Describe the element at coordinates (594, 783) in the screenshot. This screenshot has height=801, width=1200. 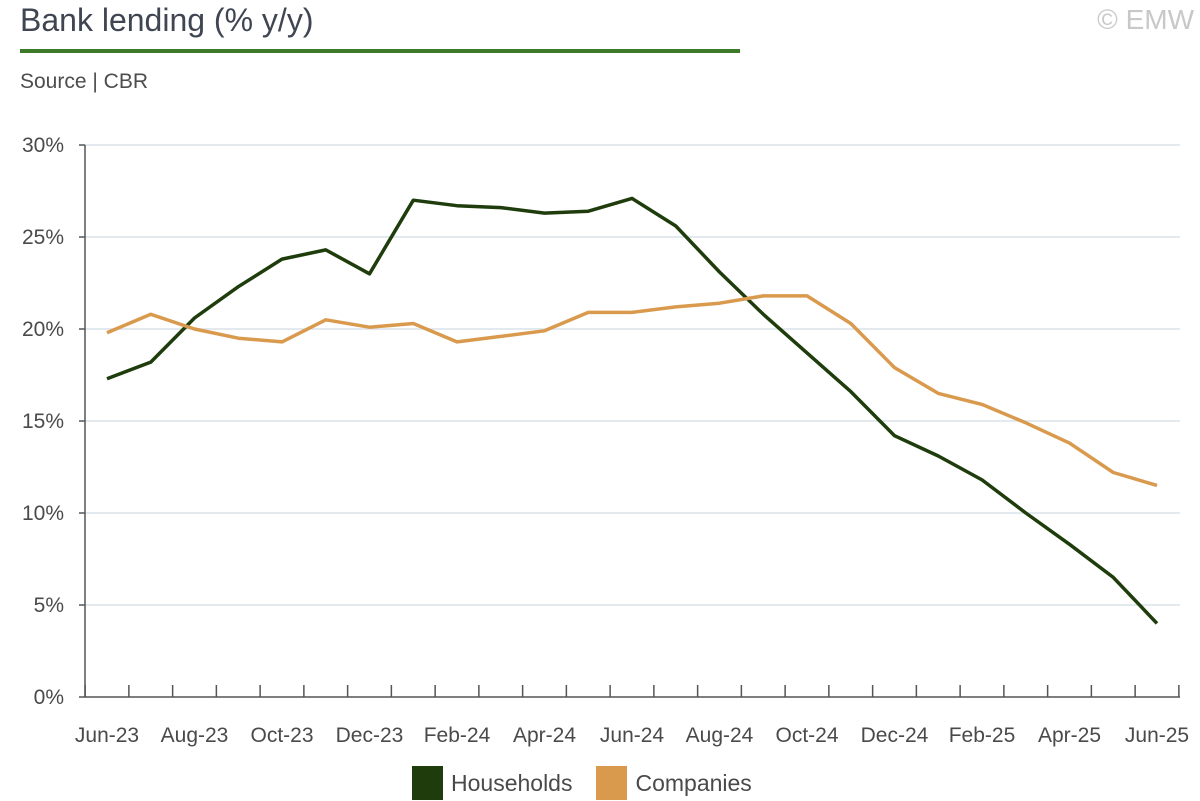
I see `chart-legend: Households Companies` at that location.